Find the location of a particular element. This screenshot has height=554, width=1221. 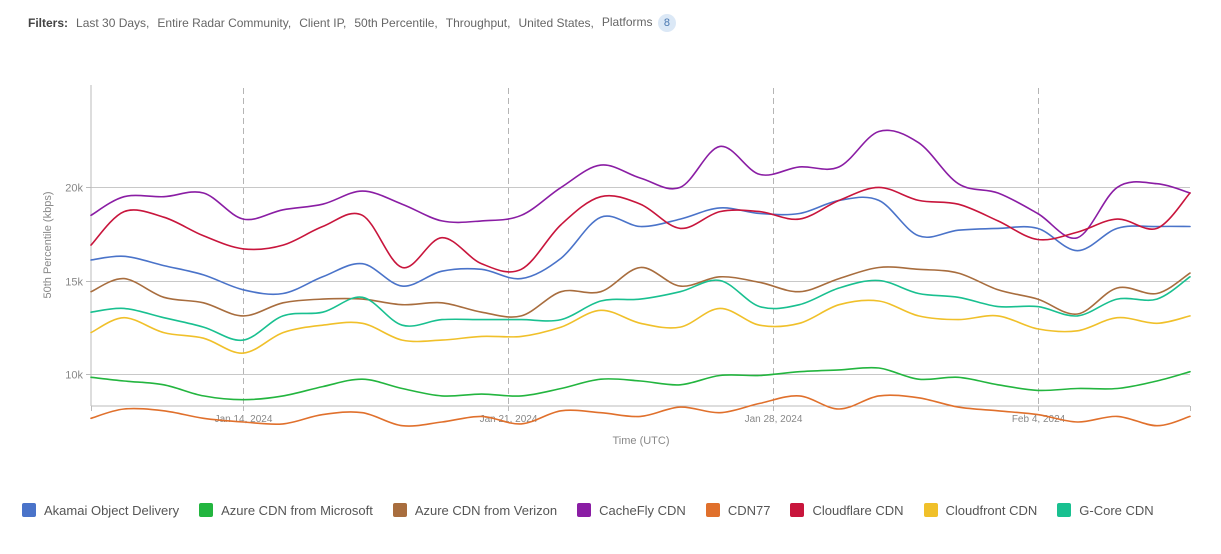

legend-item-gcore: G-Core CDN is located at coordinates (1105, 510).